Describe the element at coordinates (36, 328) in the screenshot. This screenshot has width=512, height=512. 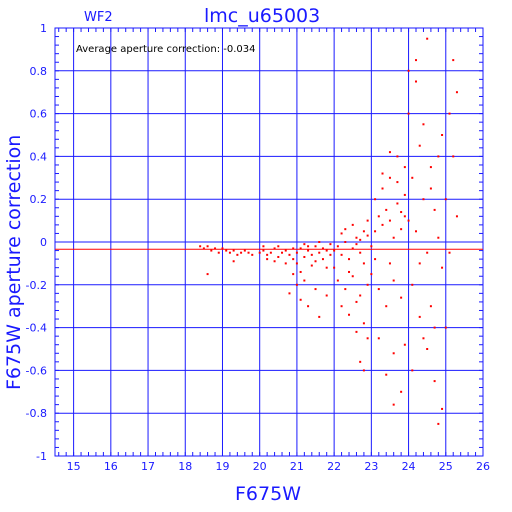
I see `y-tick-label: -0.4` at that location.